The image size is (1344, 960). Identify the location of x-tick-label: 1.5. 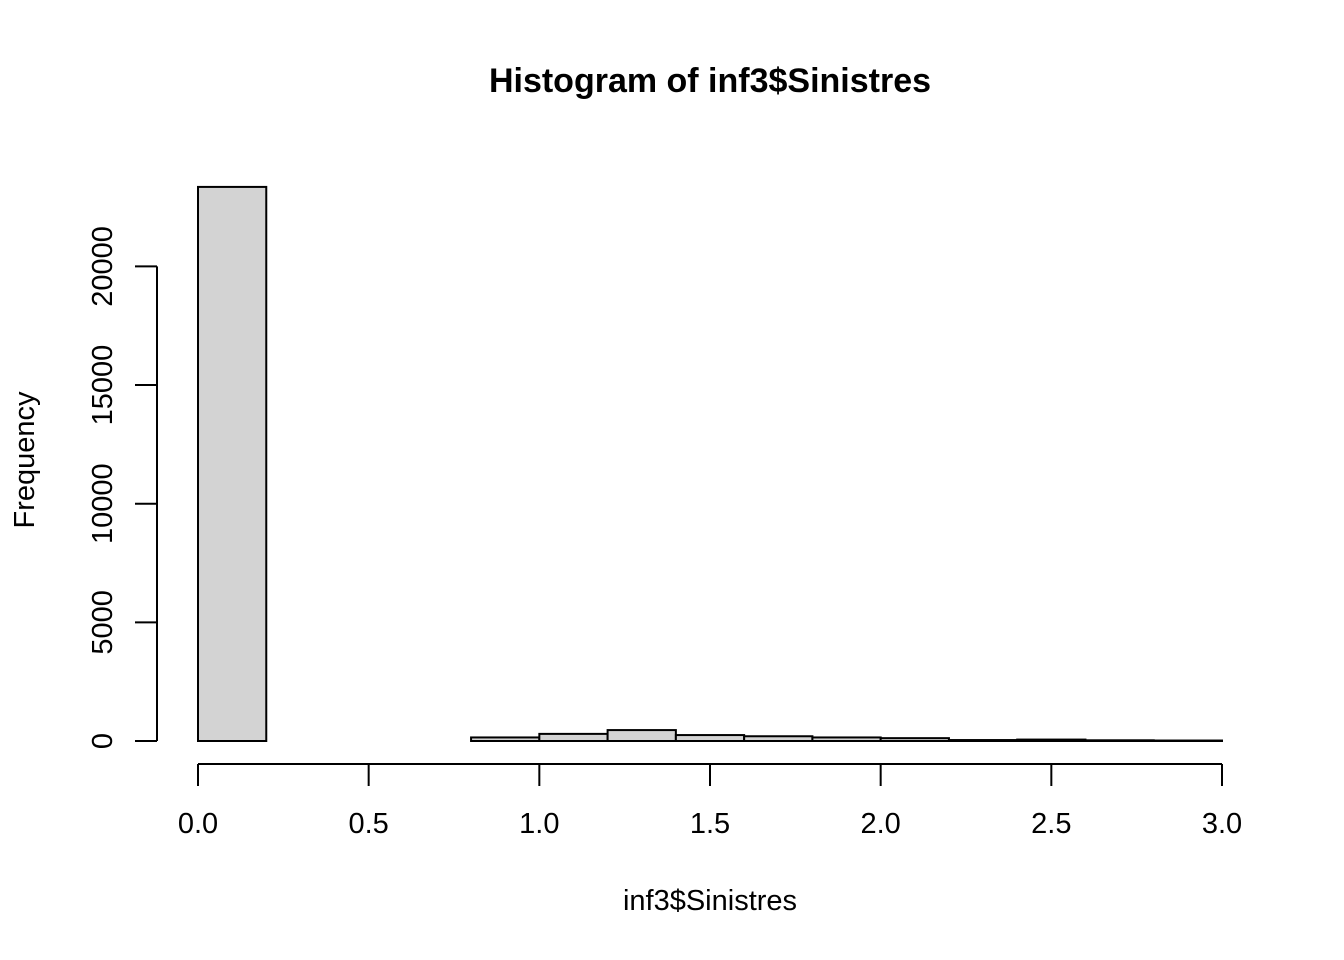
(710, 824).